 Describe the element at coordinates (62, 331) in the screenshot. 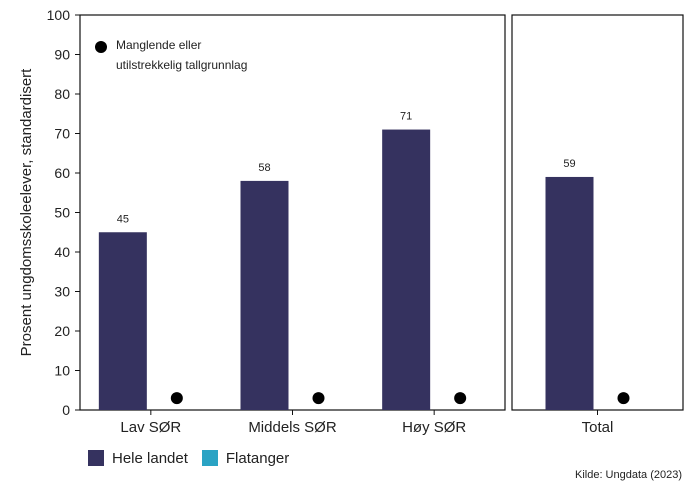

I see `y-tick-label: 20` at that location.